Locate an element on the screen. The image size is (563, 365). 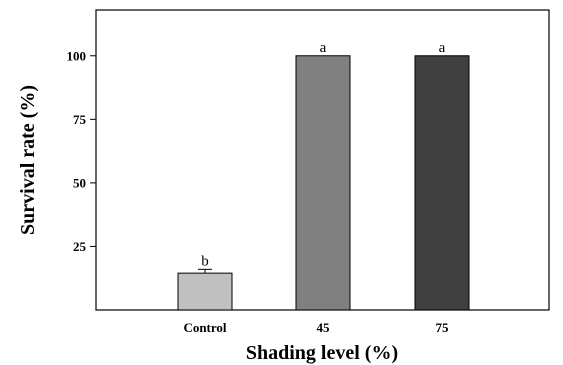
error-bar is located at coordinates (205, 271).